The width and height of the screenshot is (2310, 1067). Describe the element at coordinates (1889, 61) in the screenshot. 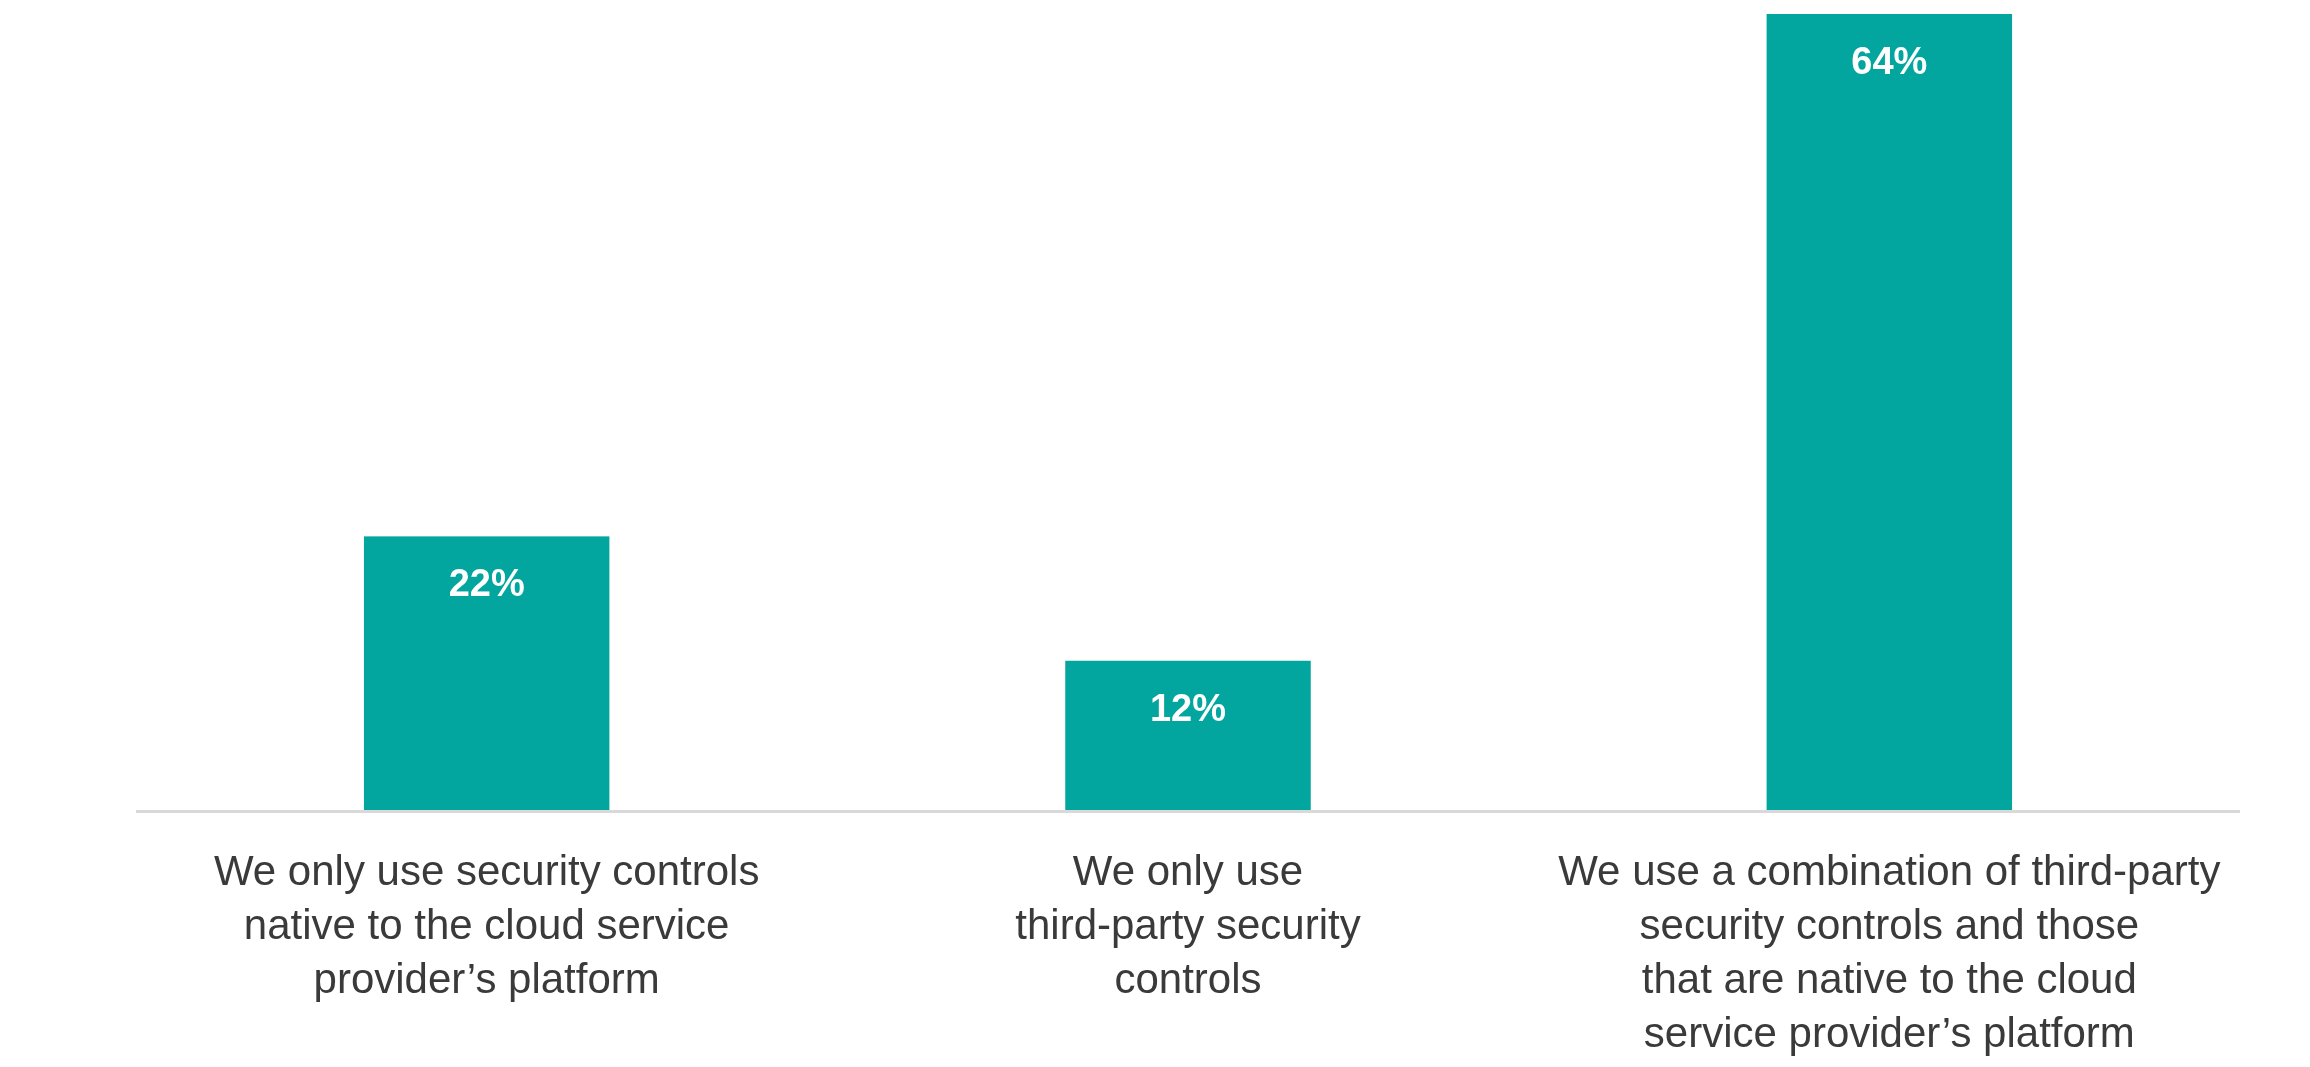

I see `data-label: 64%` at that location.